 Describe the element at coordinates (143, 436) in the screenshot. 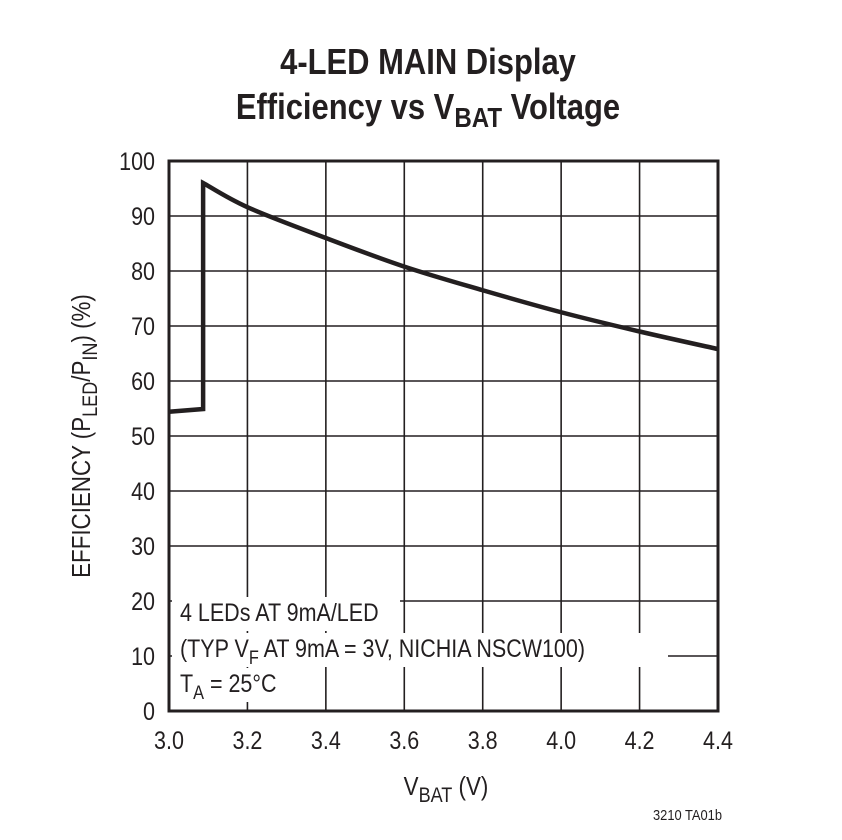

I see `y-tick-label: 50` at that location.